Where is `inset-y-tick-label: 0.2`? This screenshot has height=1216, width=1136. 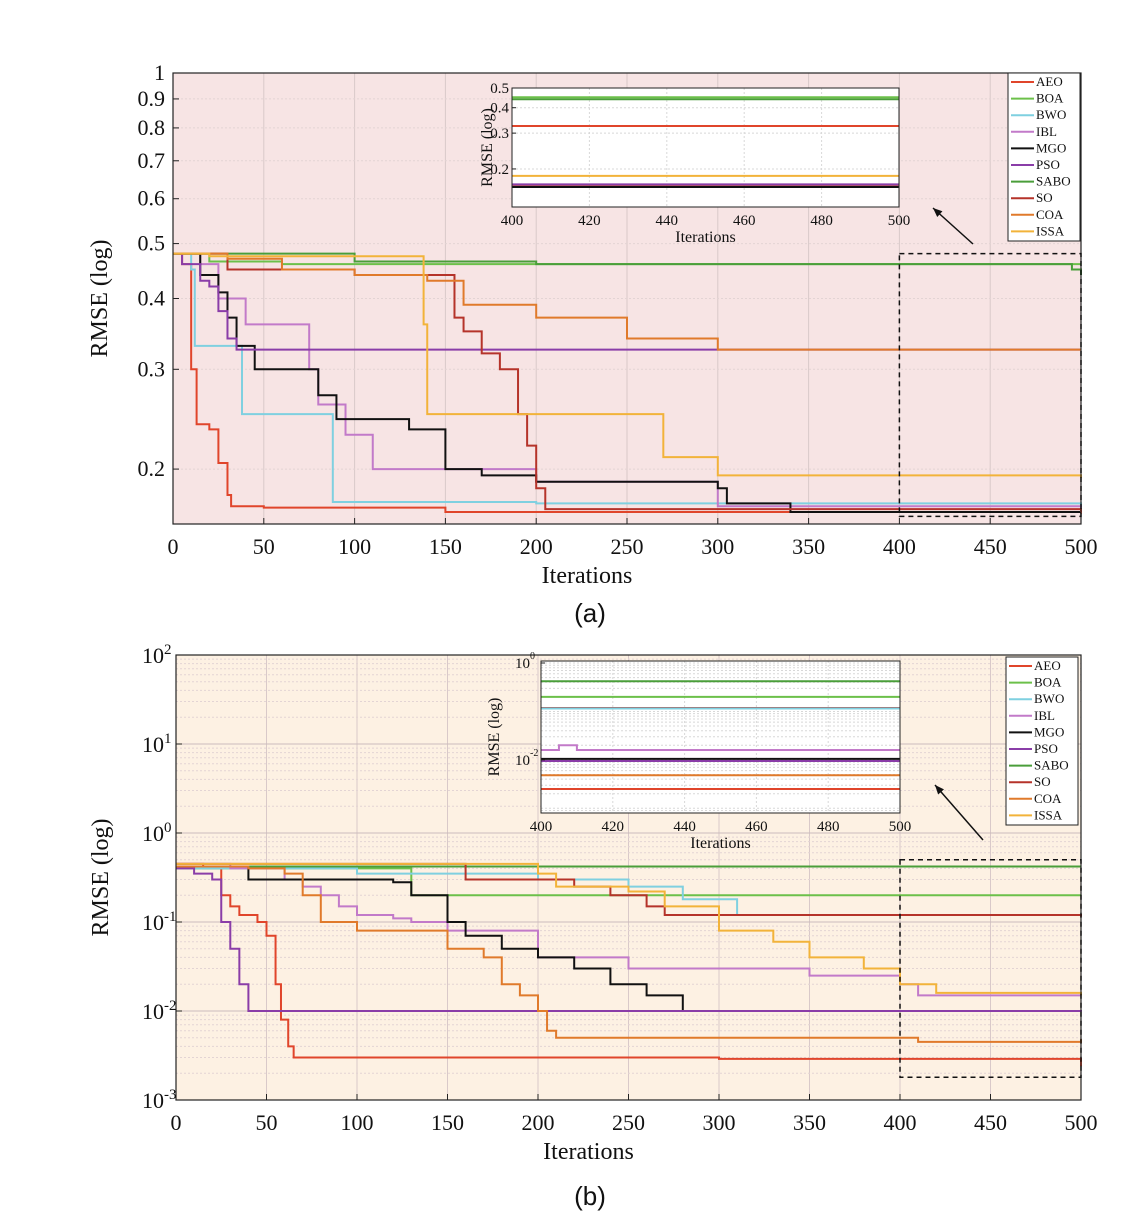
inset-y-tick-label: 0.2 is located at coordinates (499, 170).